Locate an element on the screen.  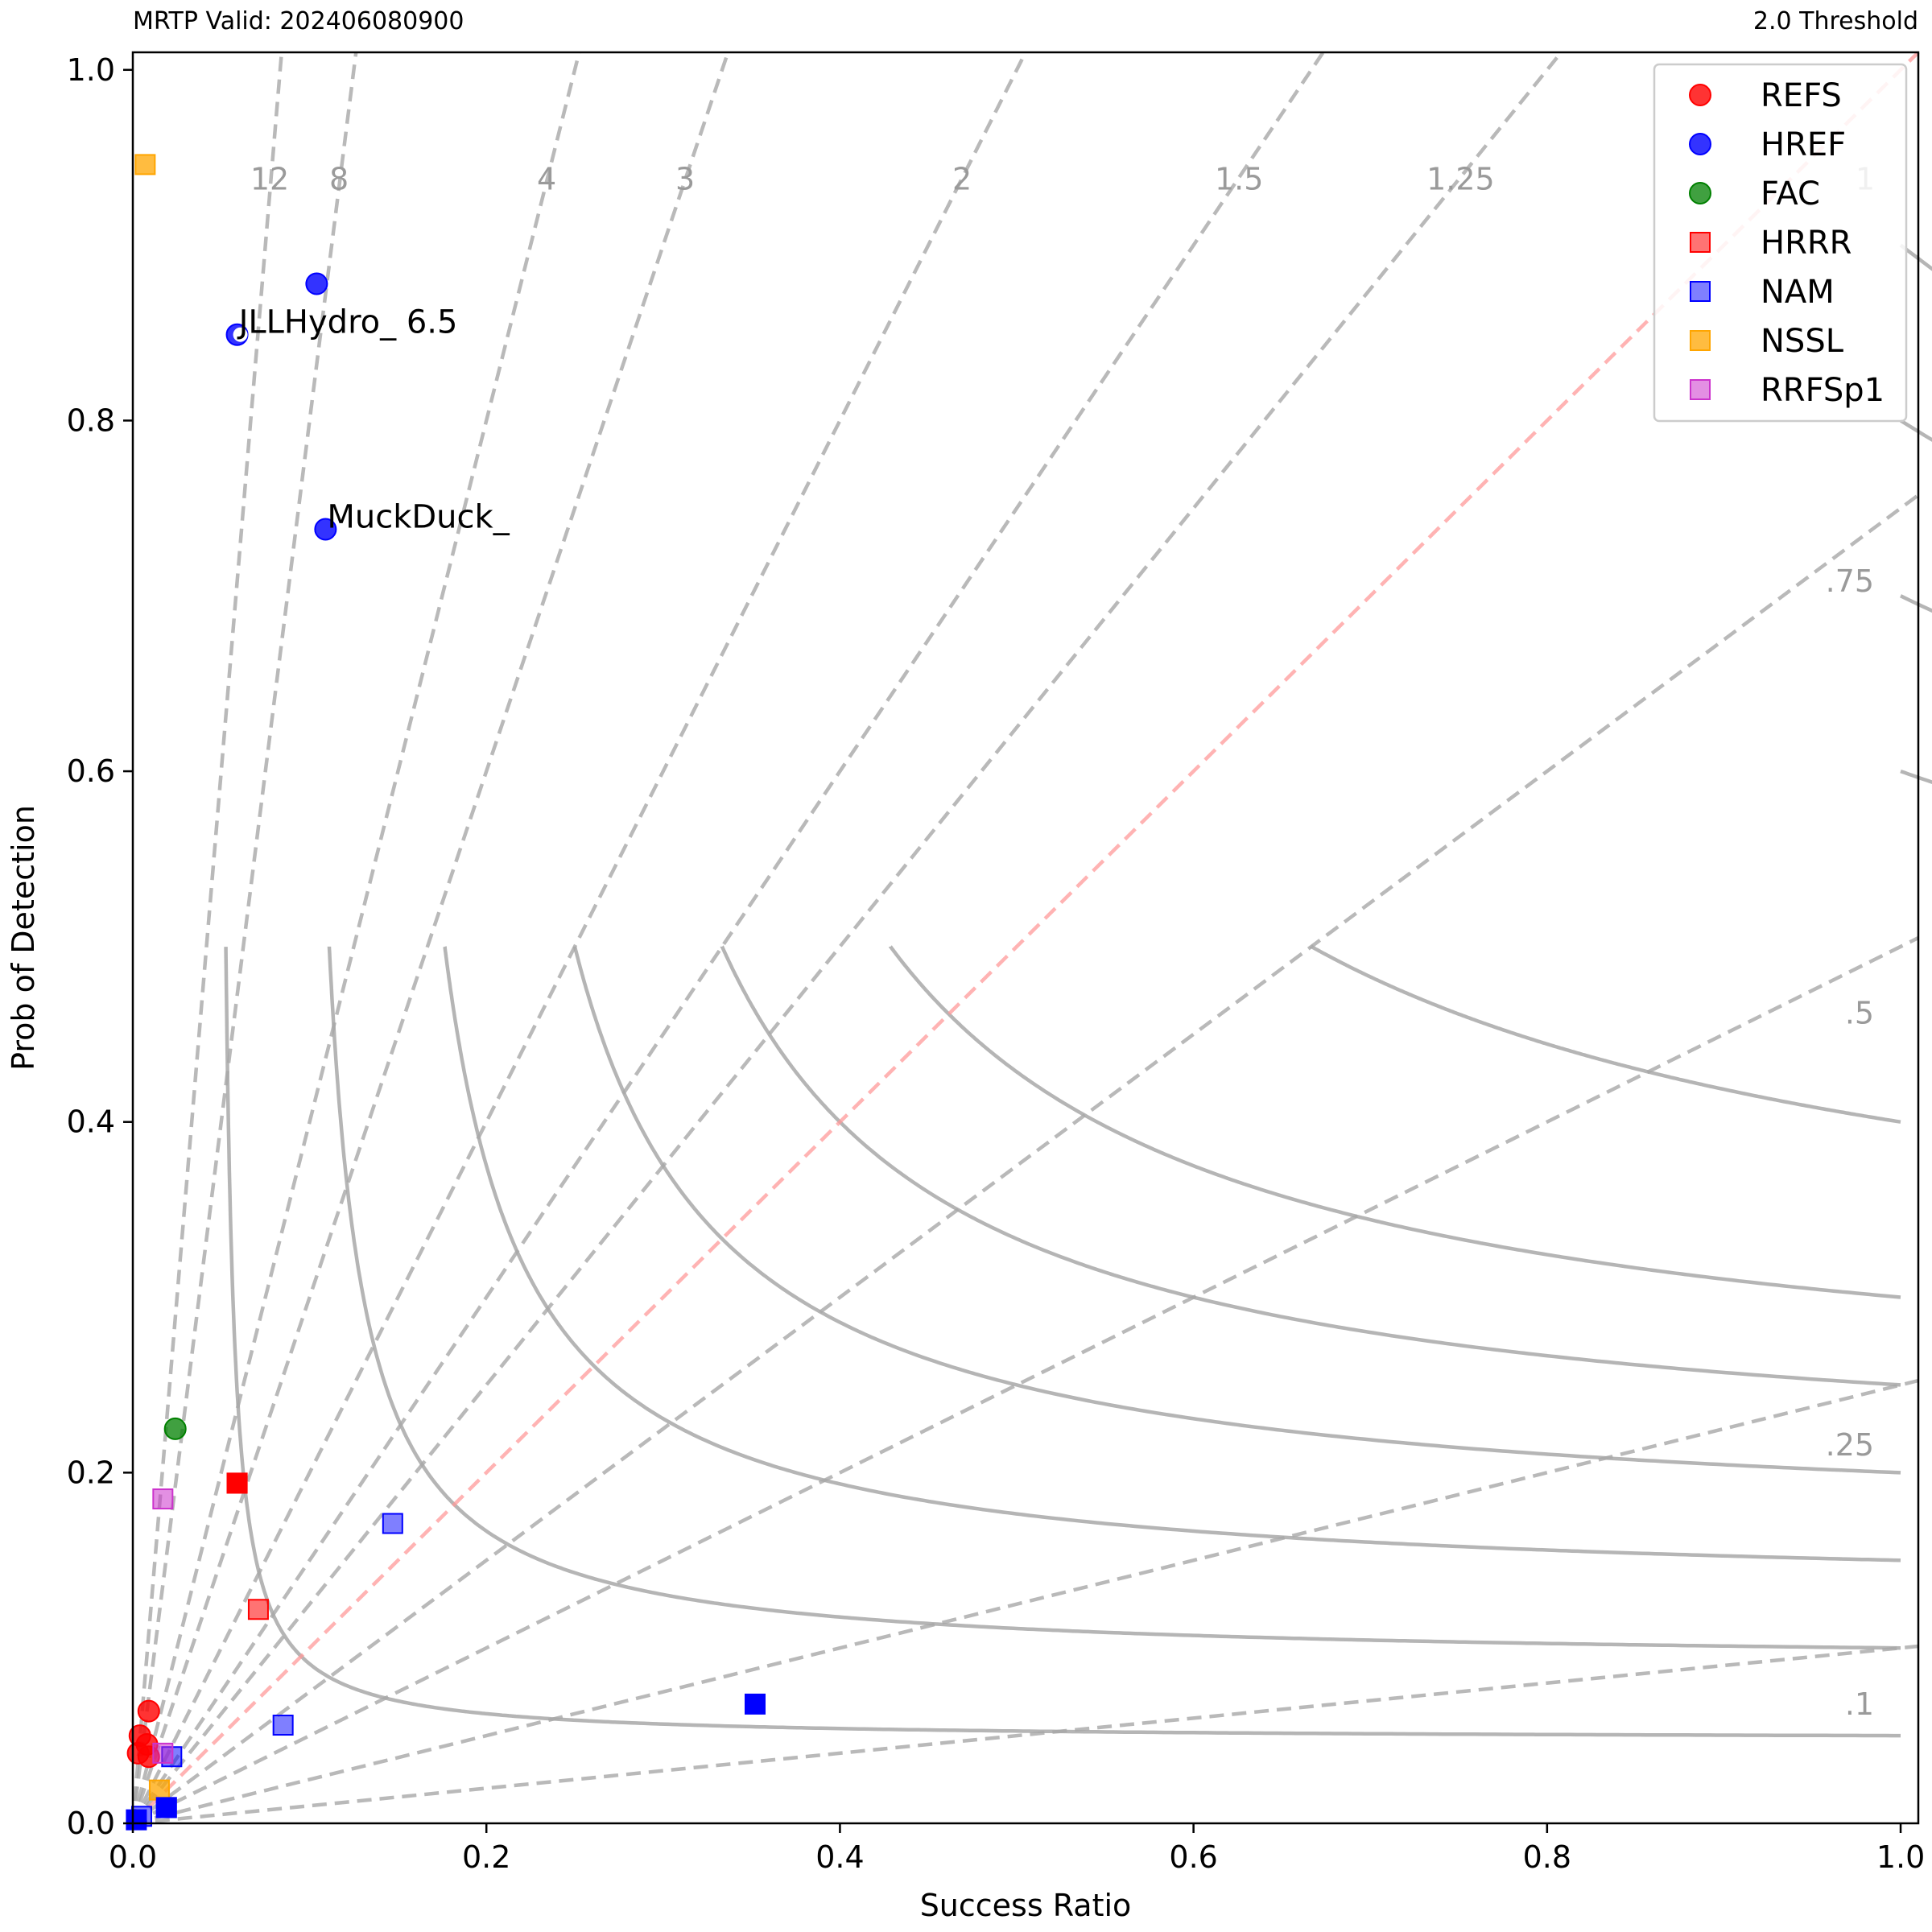
legend-label: RRFSp1 is located at coordinates (1823, 390).